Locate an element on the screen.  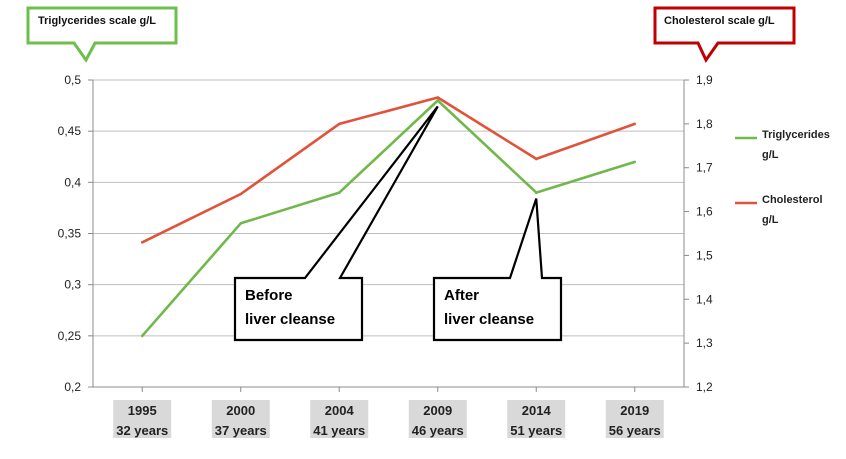
data-point-triglycerides-2009 is located at coordinates (438, 100).